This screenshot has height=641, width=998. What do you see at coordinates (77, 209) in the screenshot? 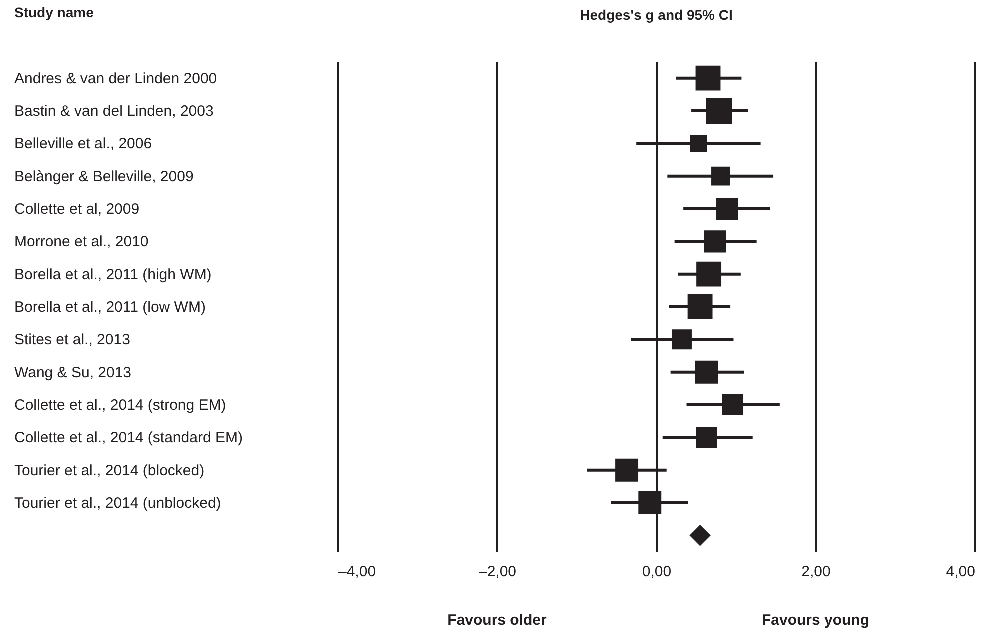
I see `y-tick-label: Collette et al, 2009` at bounding box center [77, 209].